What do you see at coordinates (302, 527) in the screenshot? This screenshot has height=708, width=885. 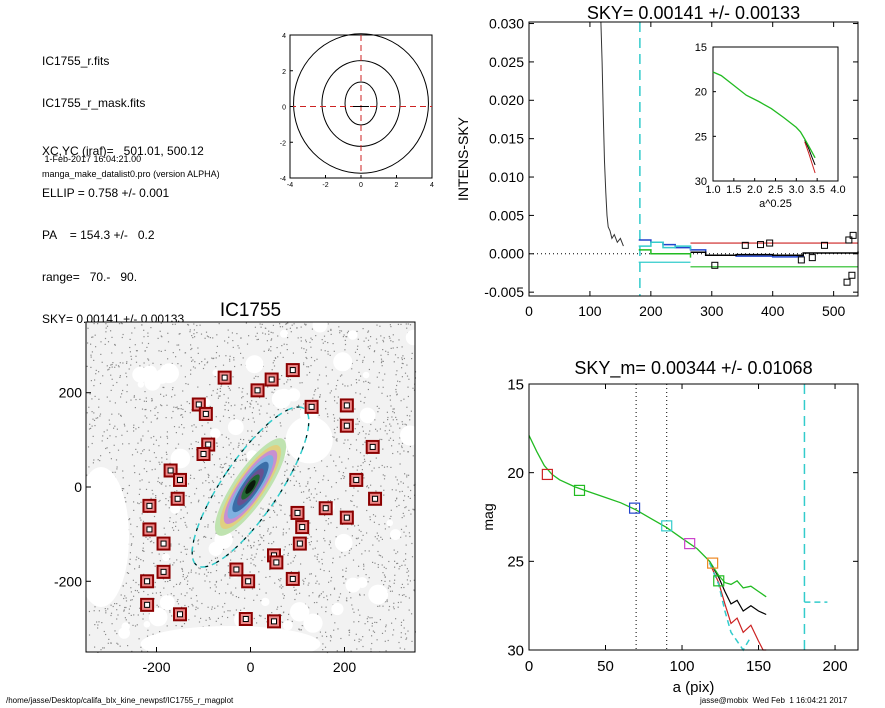 I see `masked-star-center` at bounding box center [302, 527].